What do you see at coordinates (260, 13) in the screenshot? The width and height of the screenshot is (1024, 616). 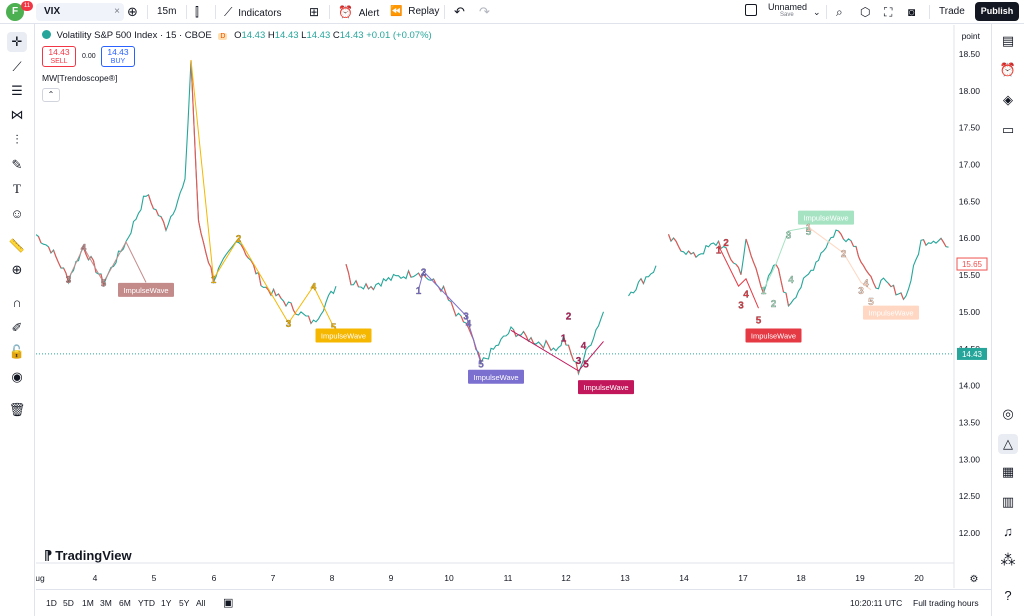 I see `indicators-label: Indicators` at bounding box center [260, 13].